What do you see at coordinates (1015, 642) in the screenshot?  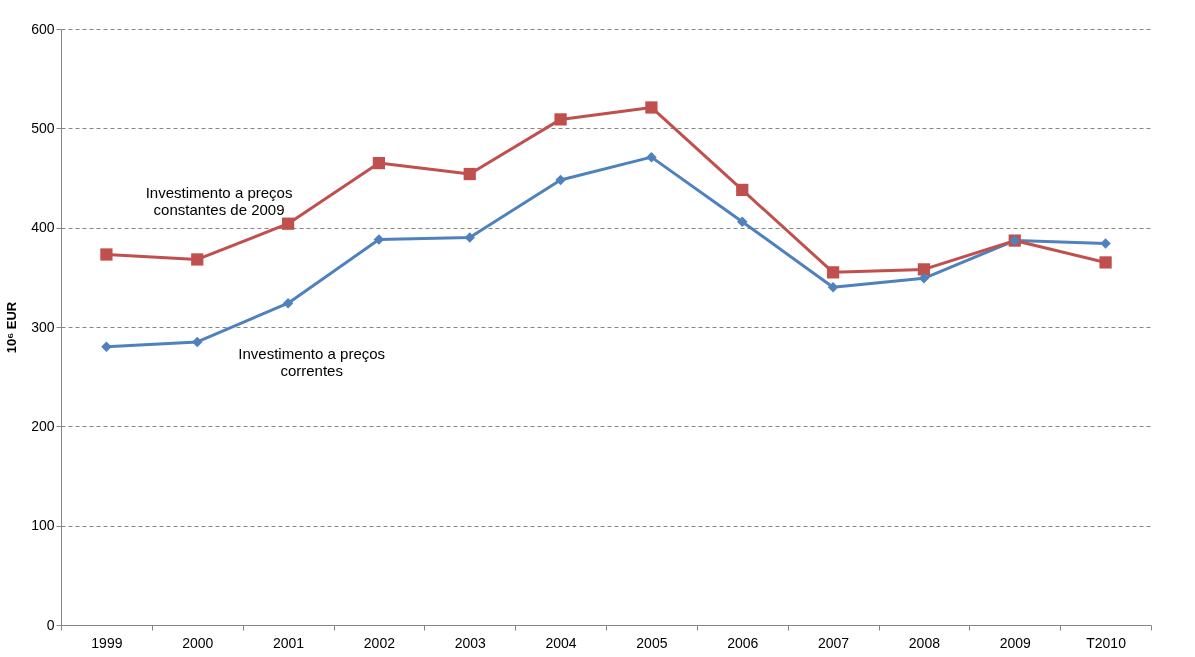 I see `x-tick-label: 2009` at bounding box center [1015, 642].